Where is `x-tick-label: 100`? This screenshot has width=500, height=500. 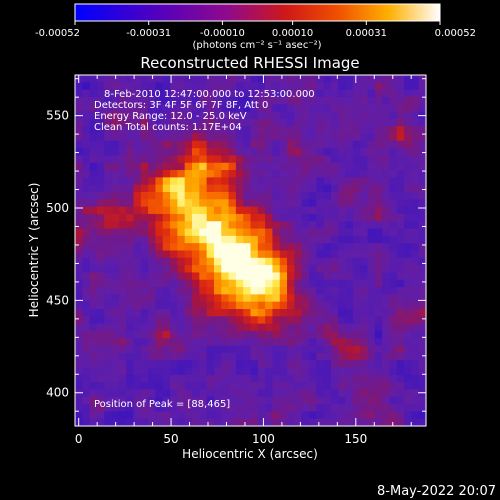 x-tick-label: 100 is located at coordinates (263, 439).